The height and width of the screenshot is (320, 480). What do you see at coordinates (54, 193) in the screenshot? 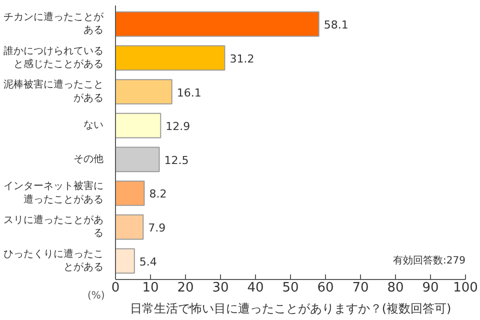
I see `y-tick-label: インターネット被害に遭ったことがある` at bounding box center [54, 193].